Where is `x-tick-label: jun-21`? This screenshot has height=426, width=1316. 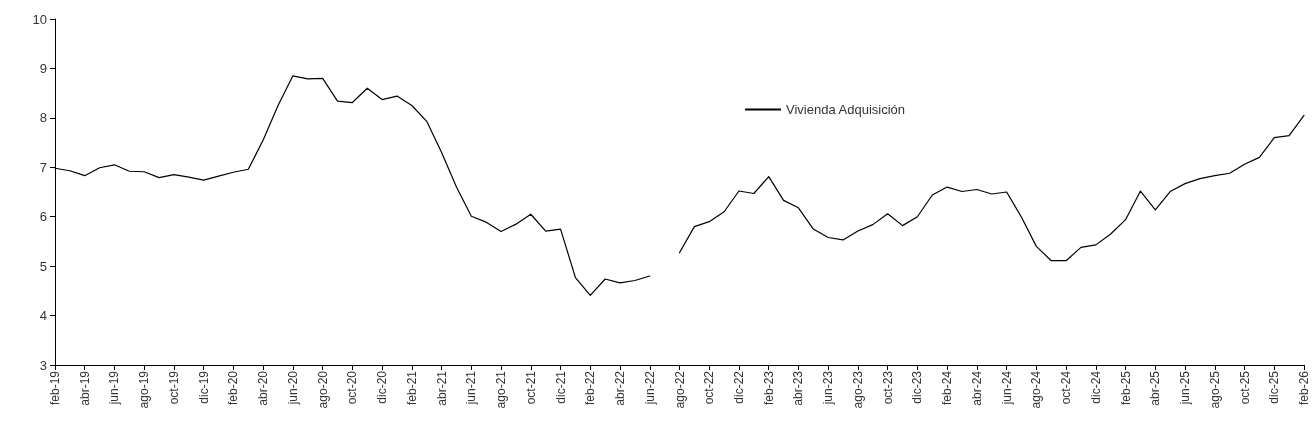 x-tick-label: jun-21 is located at coordinates (471, 388).